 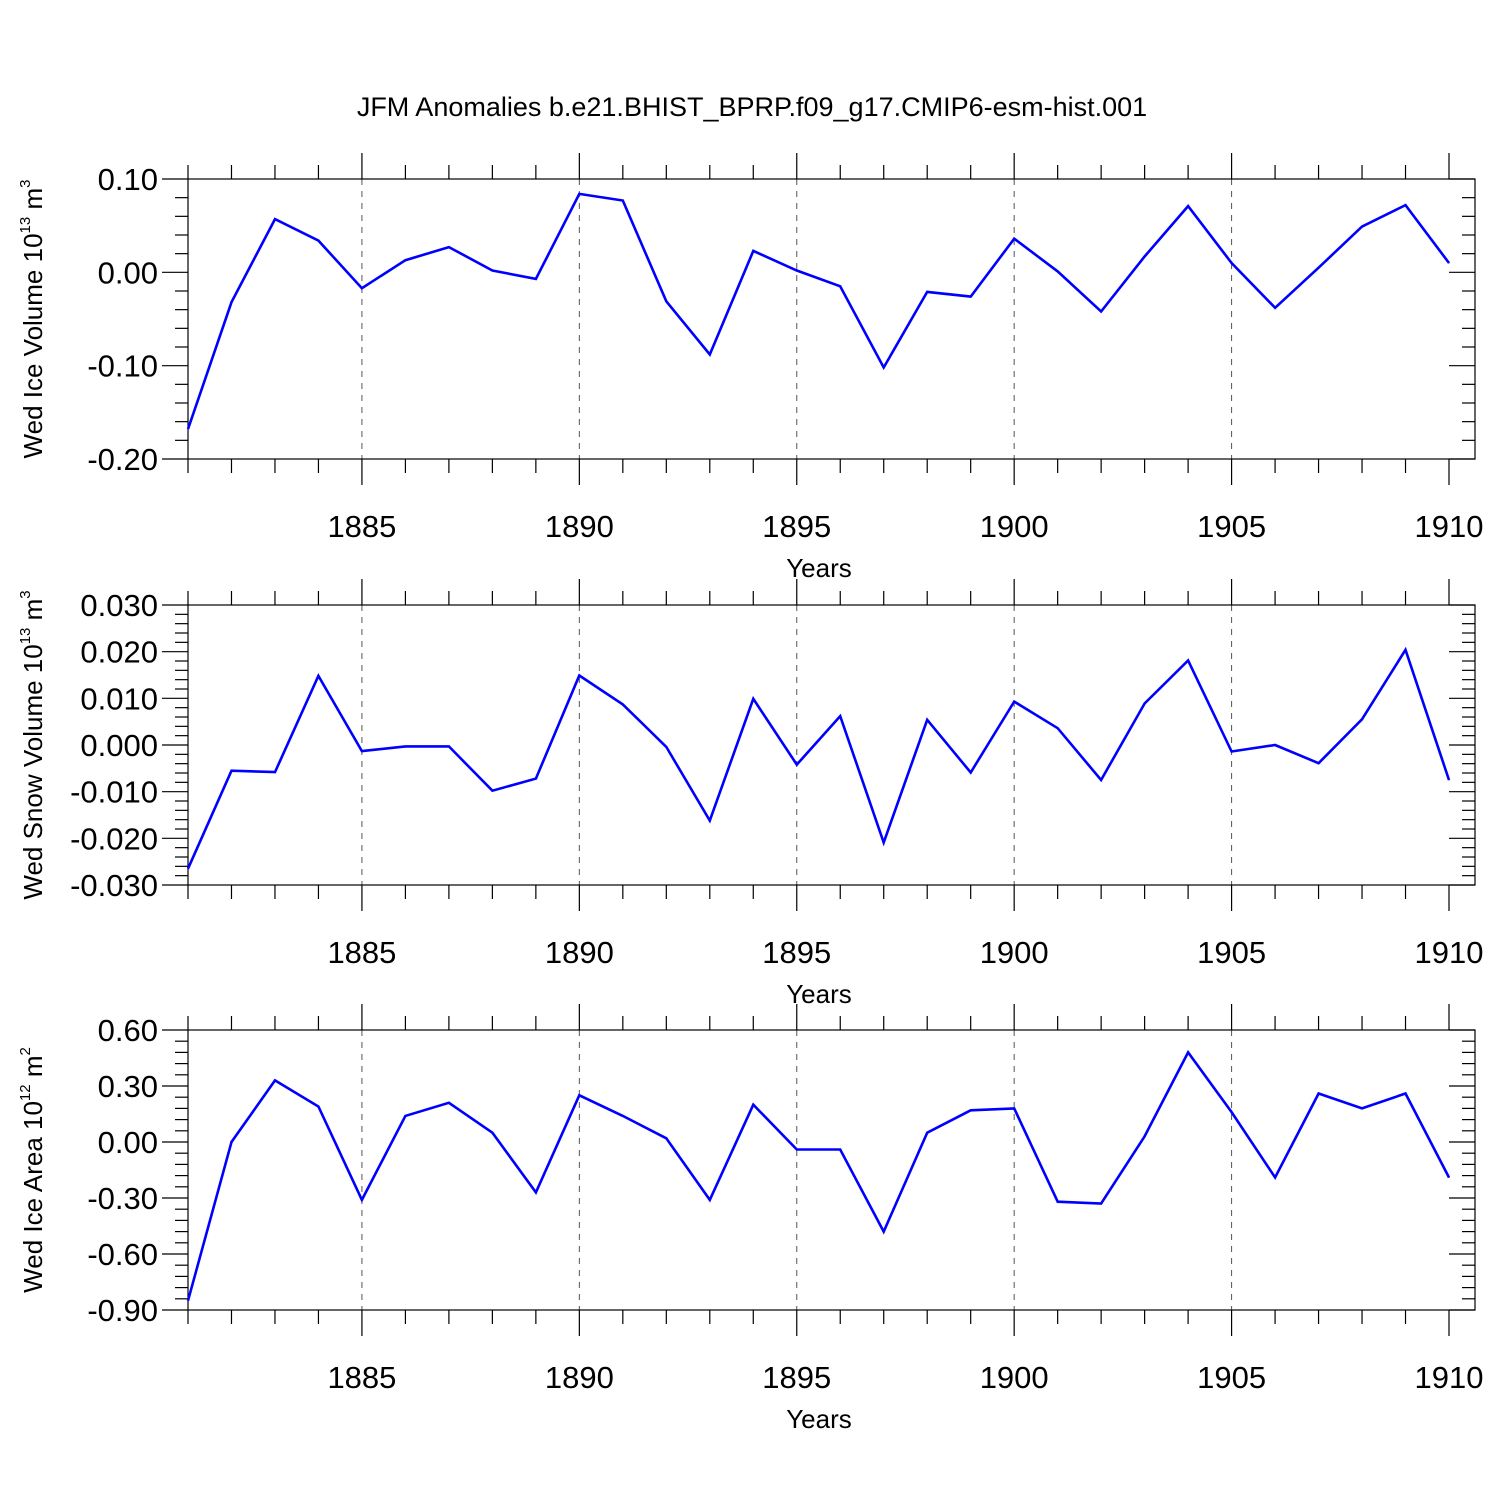 What do you see at coordinates (818, 311) in the screenshot?
I see `series-line-ice-volume` at bounding box center [818, 311].